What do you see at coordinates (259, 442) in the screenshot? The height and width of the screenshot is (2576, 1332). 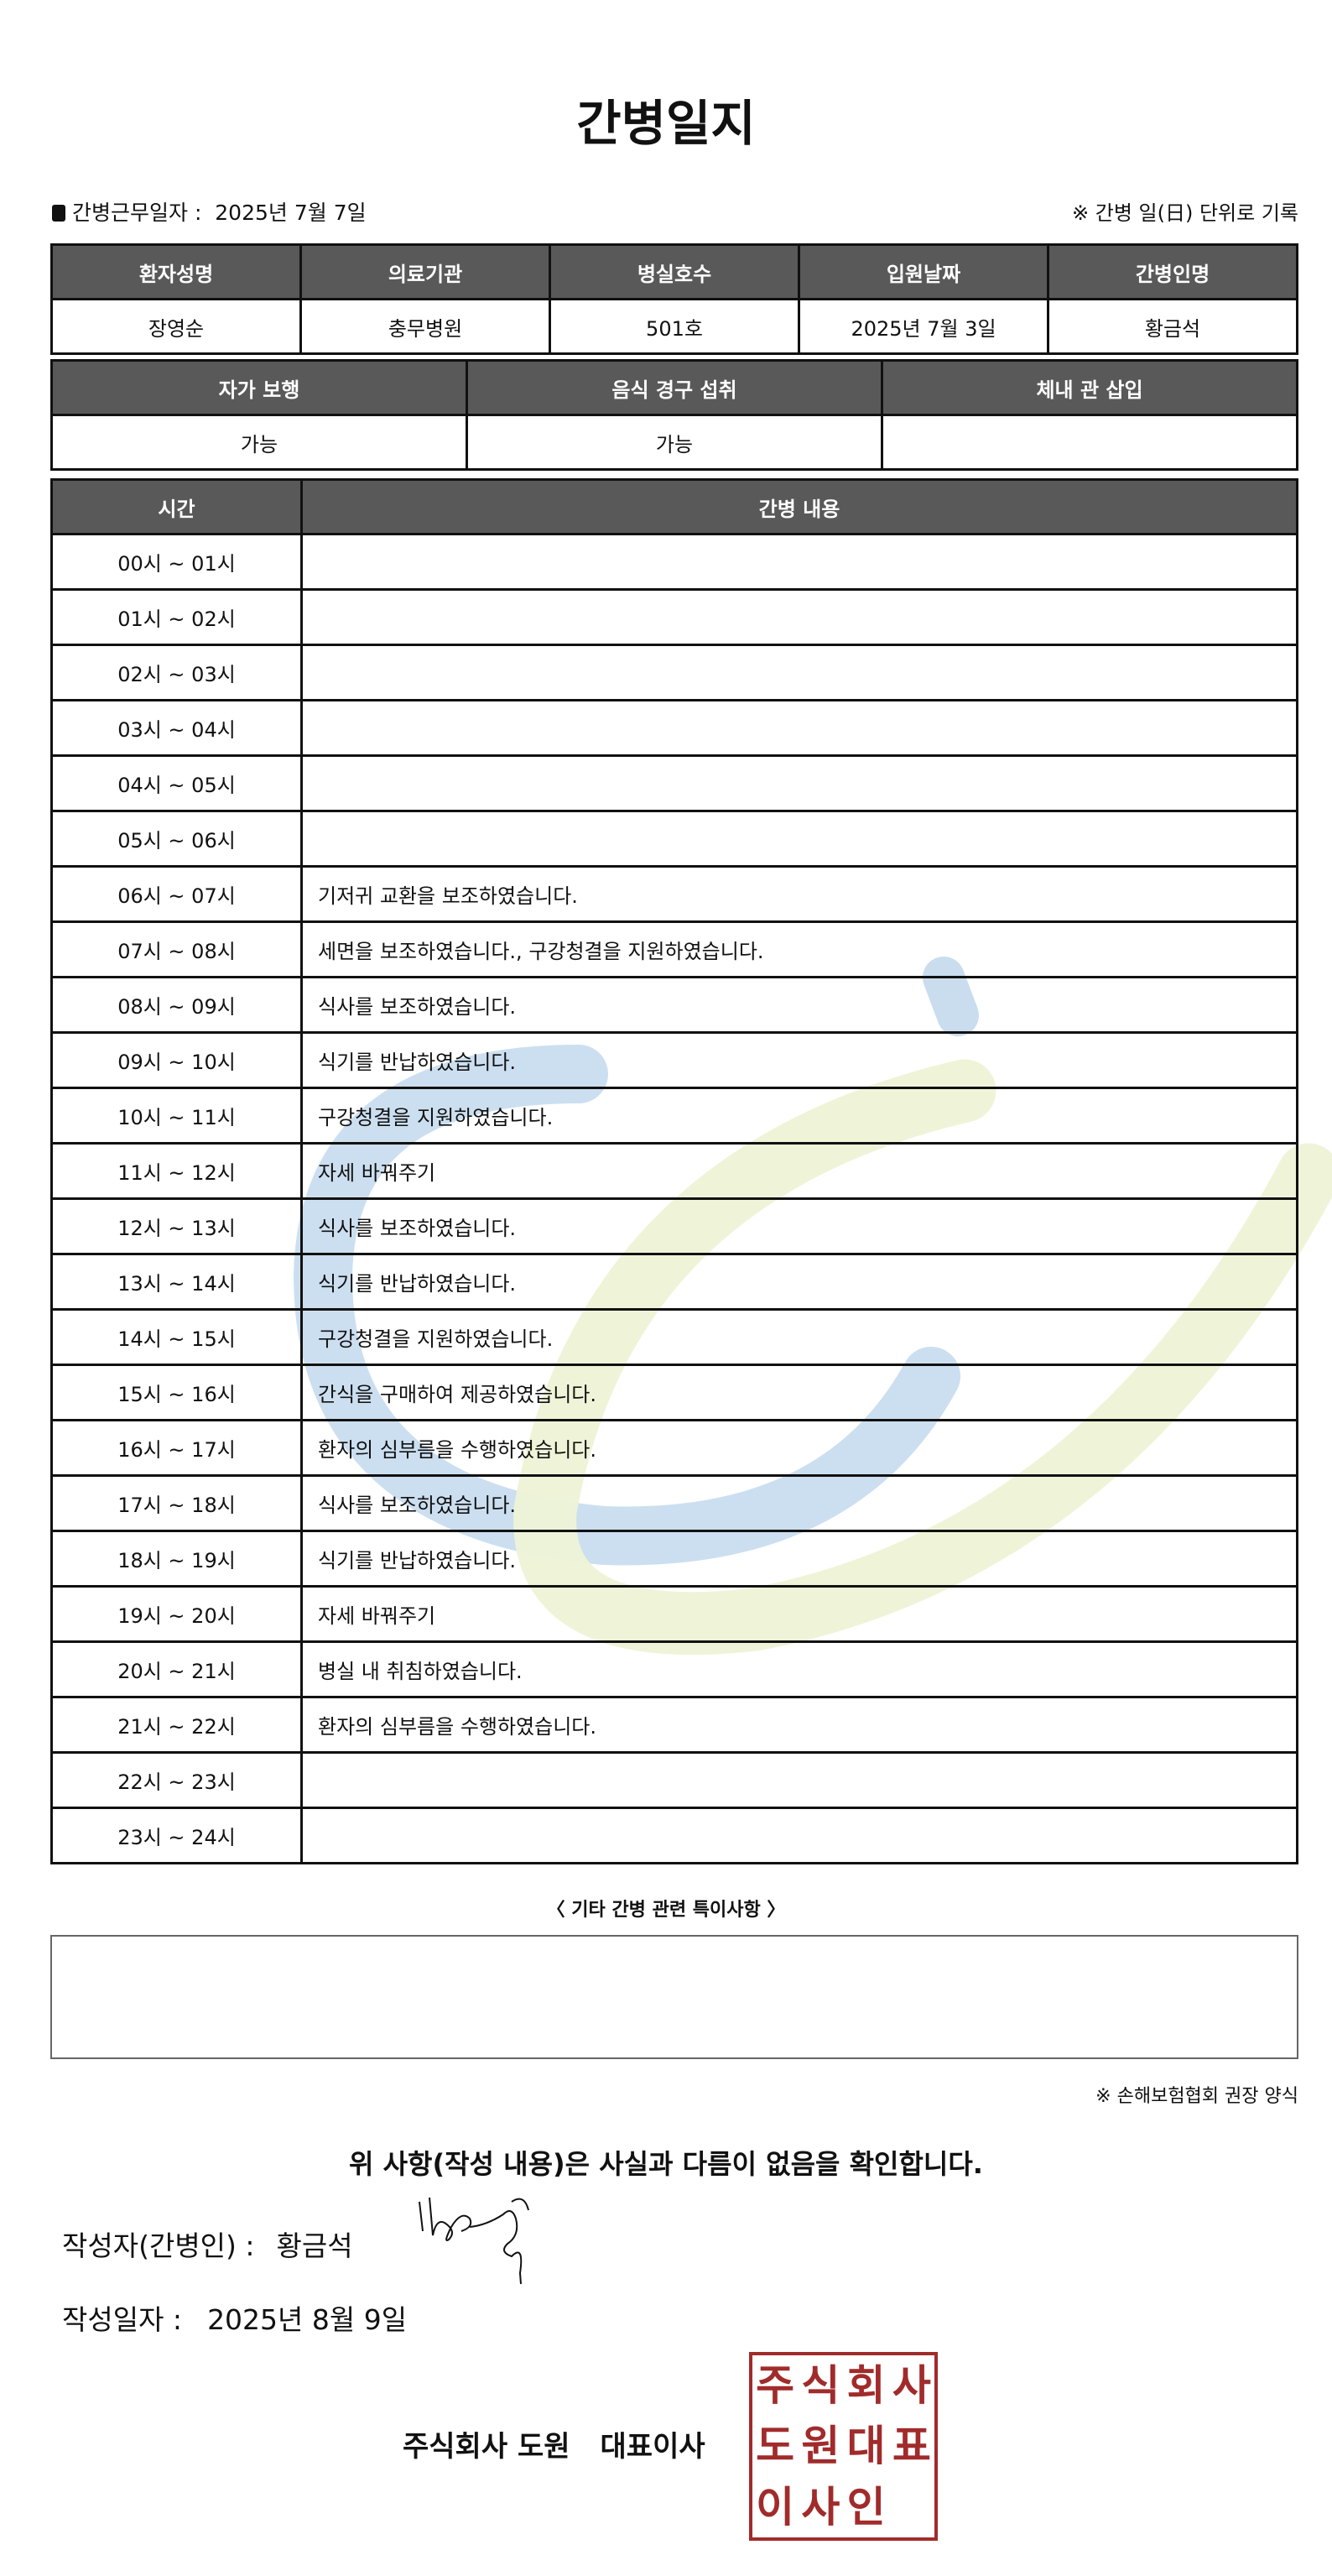 I see `walking-status: 가능` at bounding box center [259, 442].